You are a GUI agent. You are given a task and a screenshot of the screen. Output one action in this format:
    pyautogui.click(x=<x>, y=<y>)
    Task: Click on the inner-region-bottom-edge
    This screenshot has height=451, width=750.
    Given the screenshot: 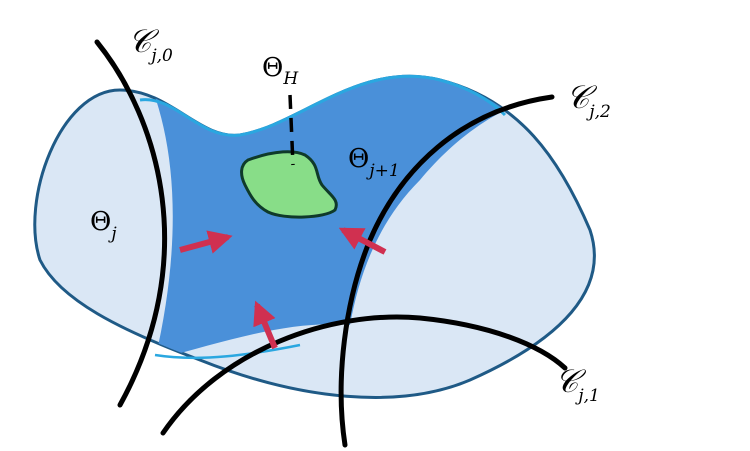 What is the action you would take?
    pyautogui.click(x=227, y=351)
    